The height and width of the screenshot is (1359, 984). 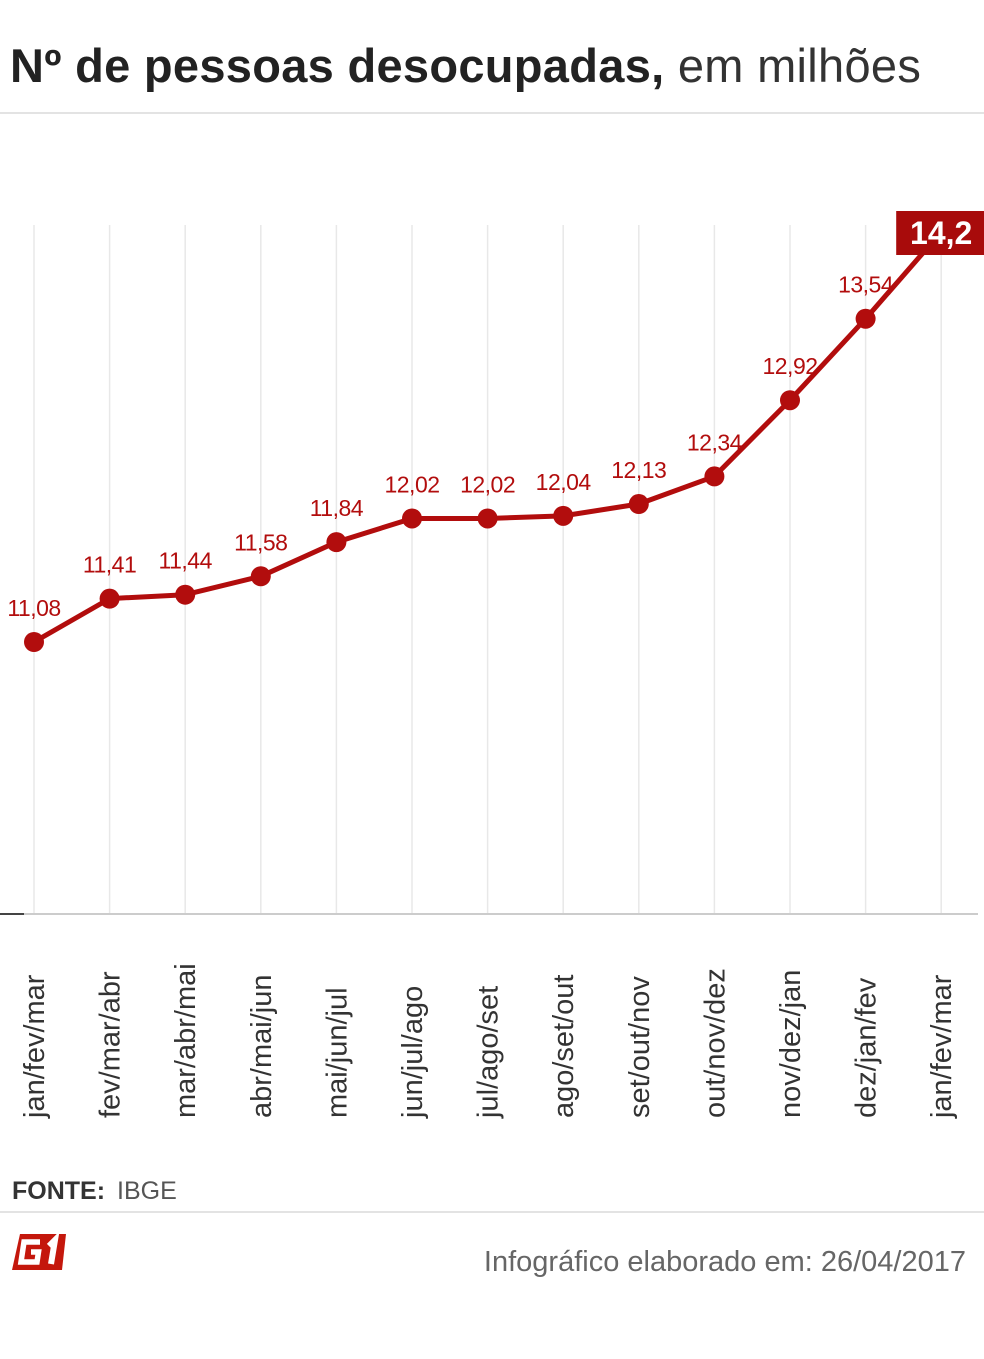 I want to click on data-label: 11,44, so click(x=186, y=561).